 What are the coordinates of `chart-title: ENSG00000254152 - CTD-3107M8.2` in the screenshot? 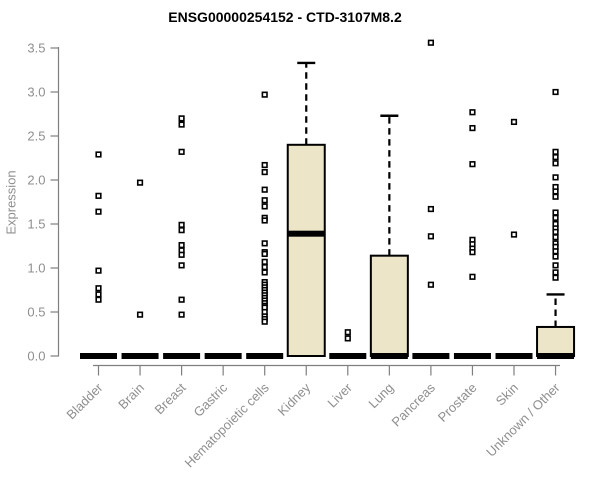 It's located at (285, 17).